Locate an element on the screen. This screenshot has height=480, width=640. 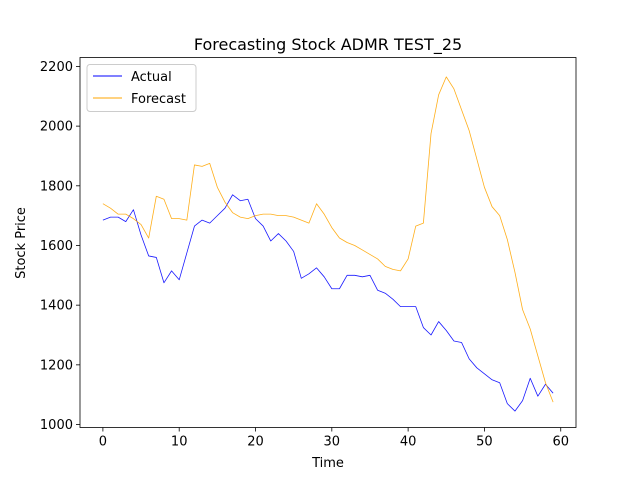
legend: Actual Forecast is located at coordinates (141, 88).